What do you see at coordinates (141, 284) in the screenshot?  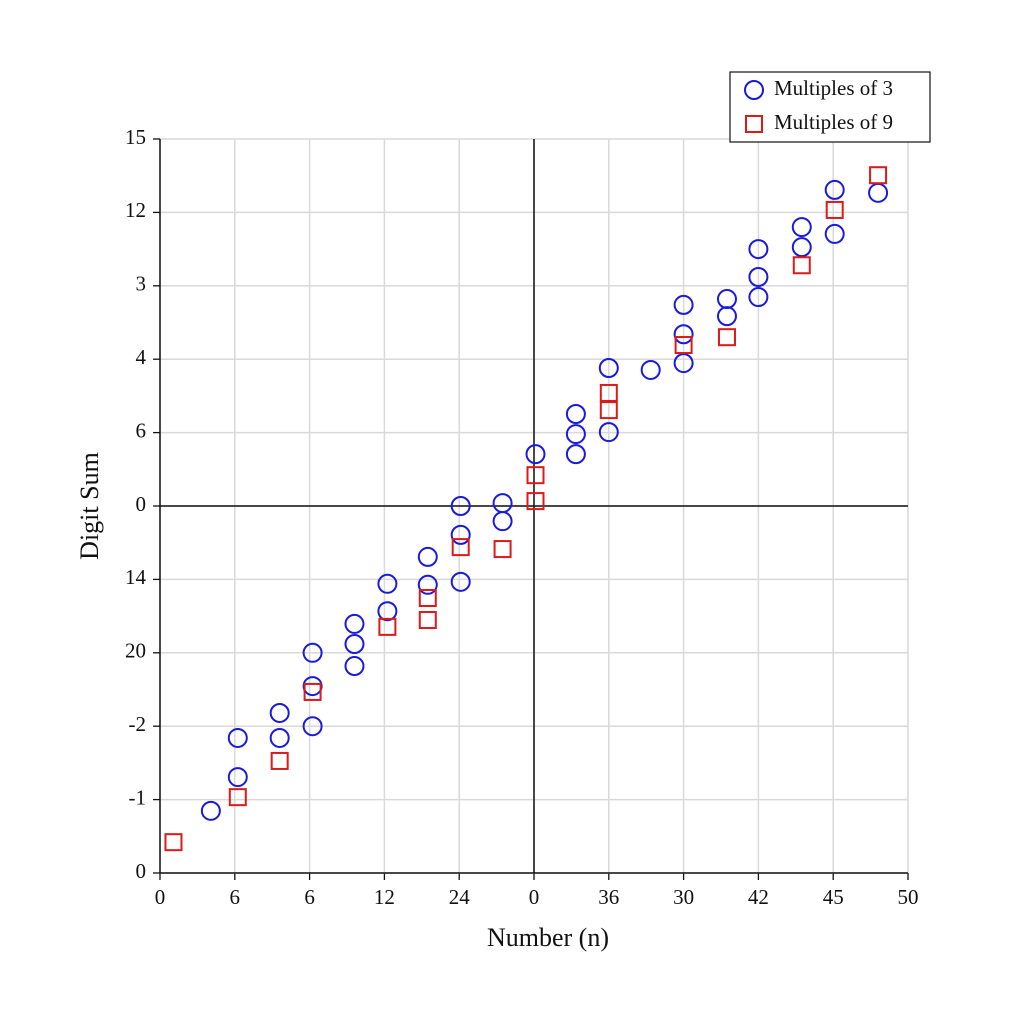 I see `y-tick-label: 3` at bounding box center [141, 284].